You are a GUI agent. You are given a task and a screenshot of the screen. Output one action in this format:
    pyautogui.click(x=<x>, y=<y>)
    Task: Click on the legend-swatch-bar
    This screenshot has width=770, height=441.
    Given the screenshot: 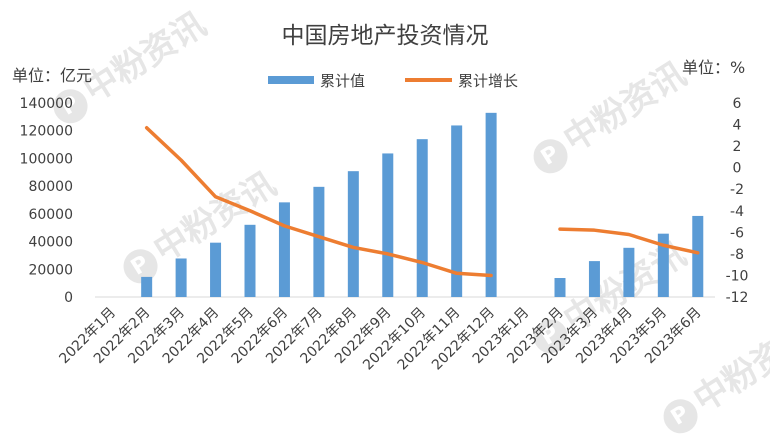 What is the action you would take?
    pyautogui.click(x=291, y=80)
    